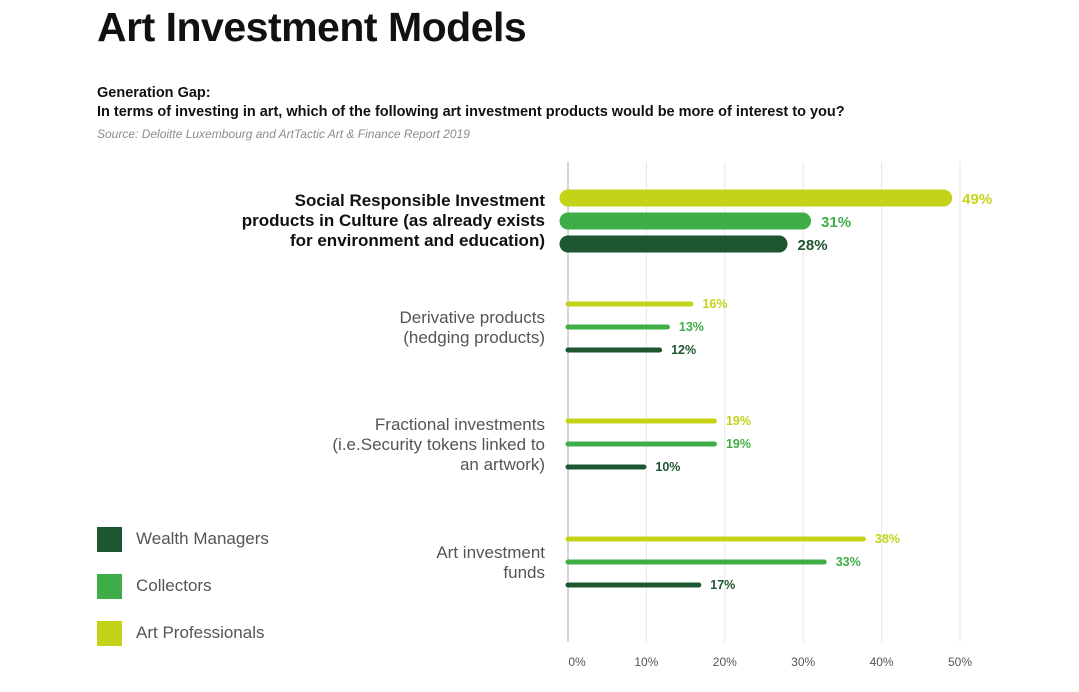 This screenshot has width=1079, height=692. Describe the element at coordinates (202, 538) in the screenshot. I see `legend-label: Wealth Managers` at that location.